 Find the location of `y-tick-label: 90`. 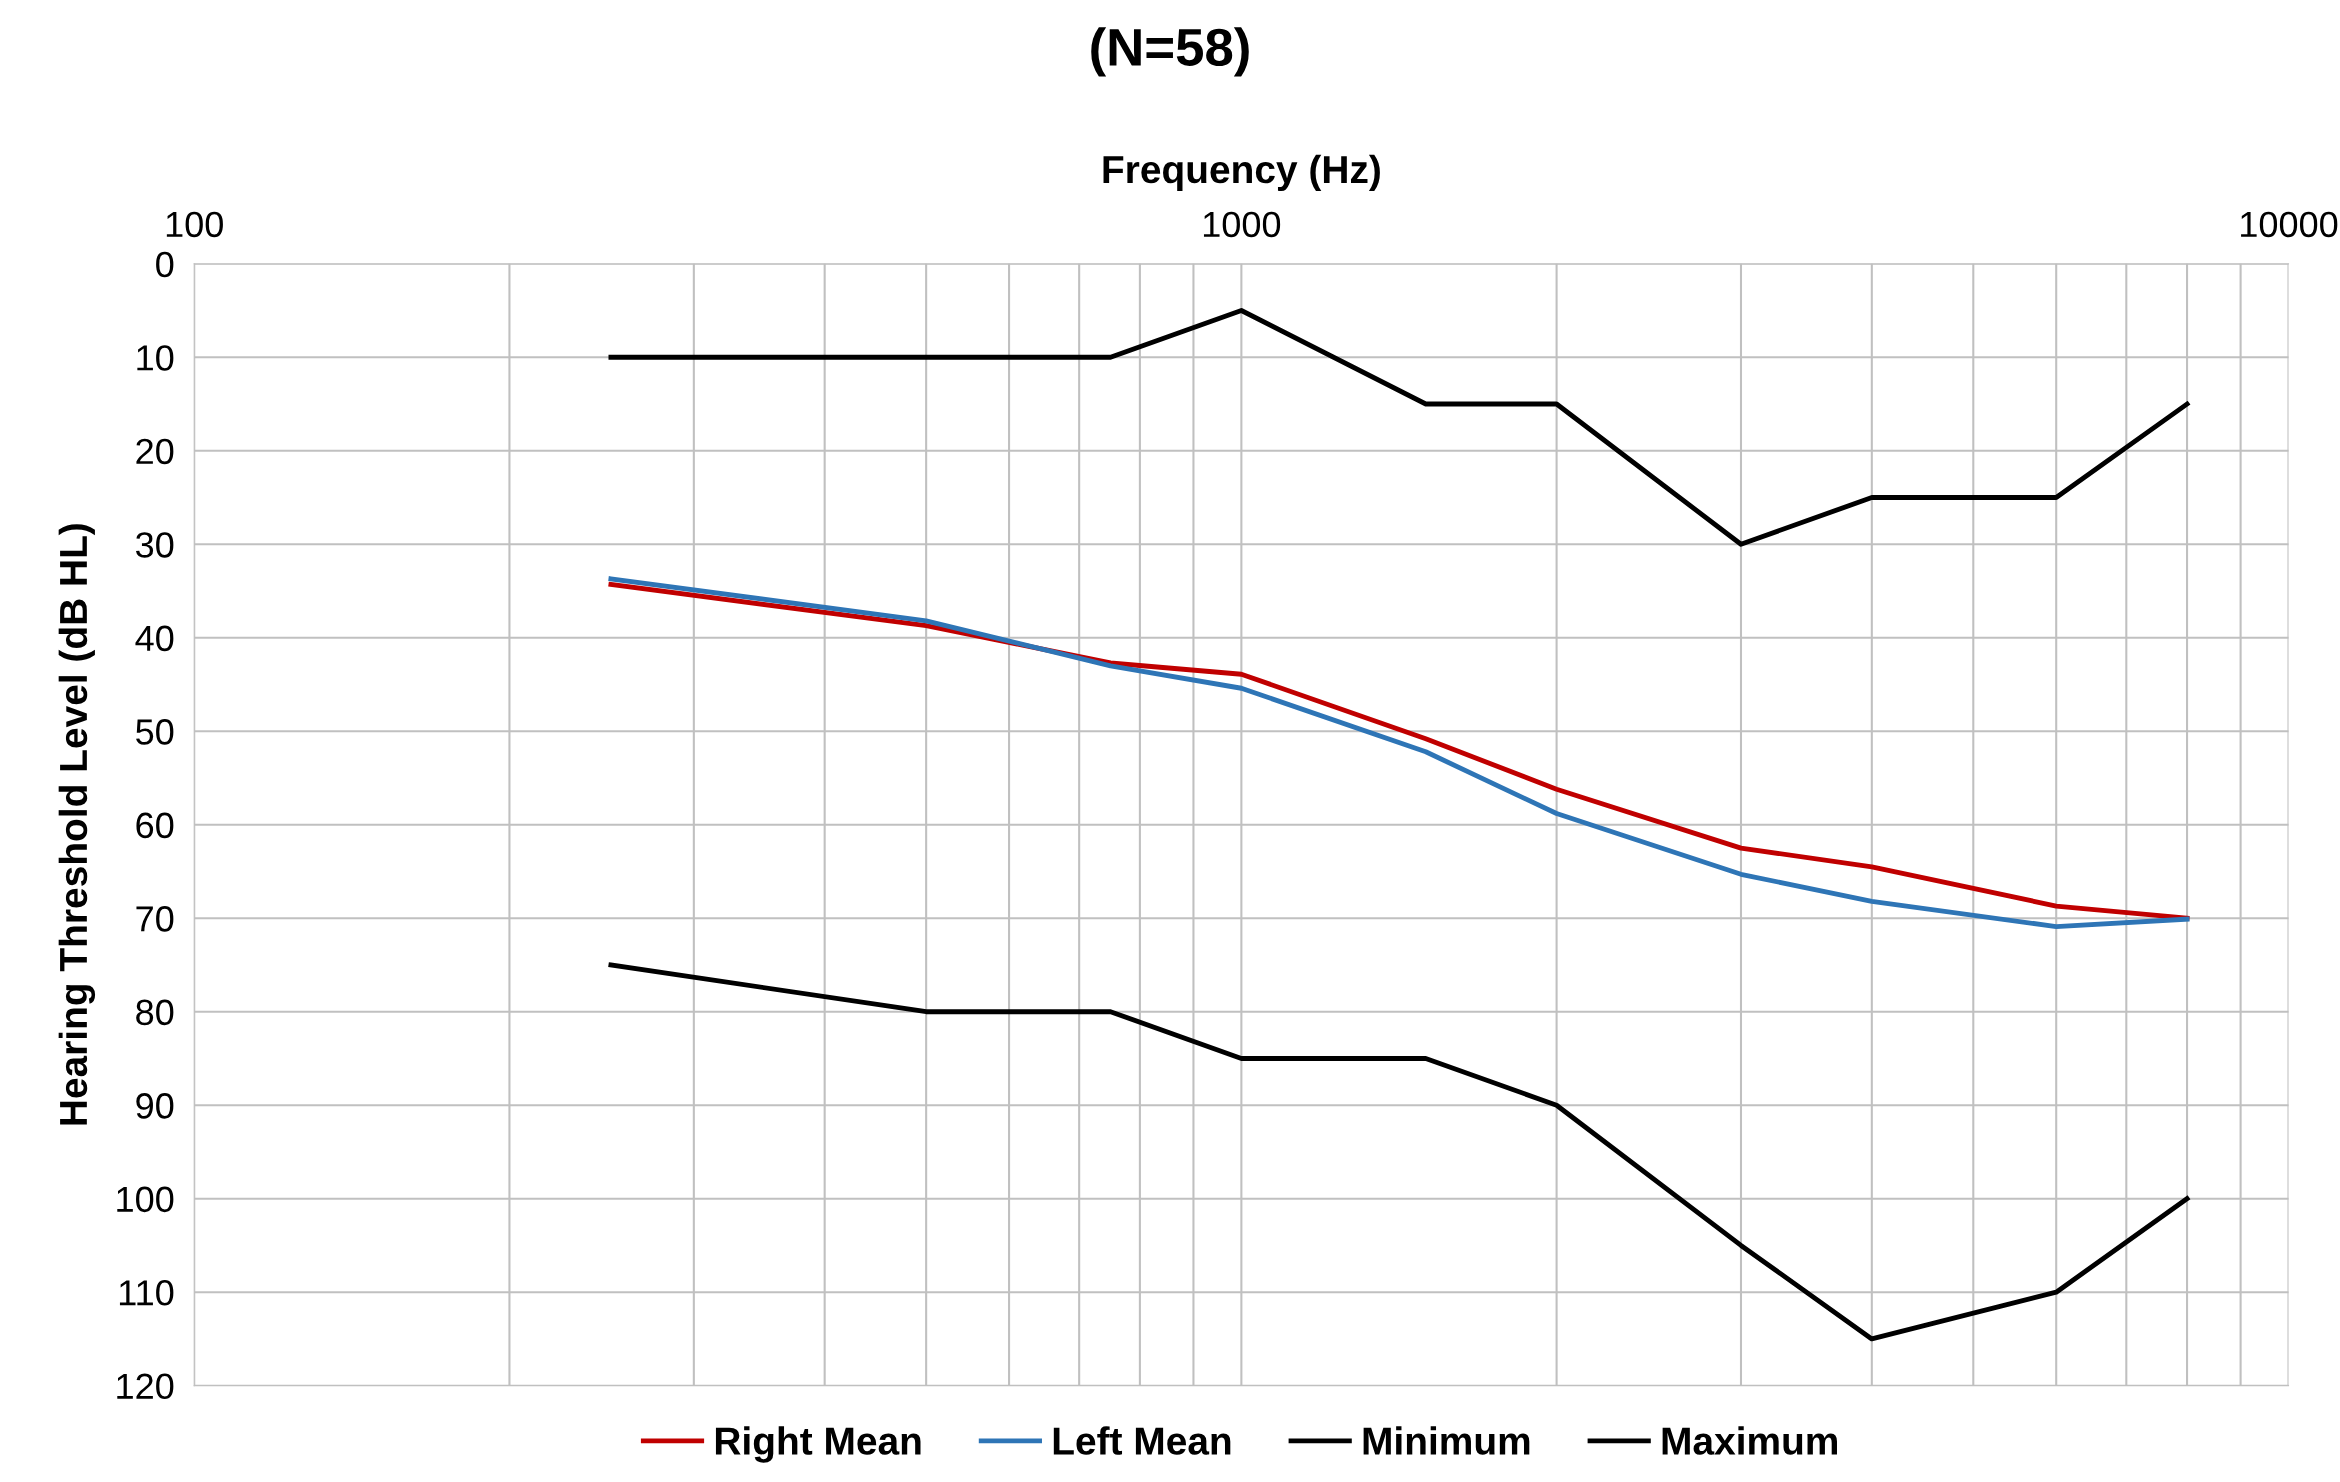

y-tick-label: 90 is located at coordinates (155, 1106).